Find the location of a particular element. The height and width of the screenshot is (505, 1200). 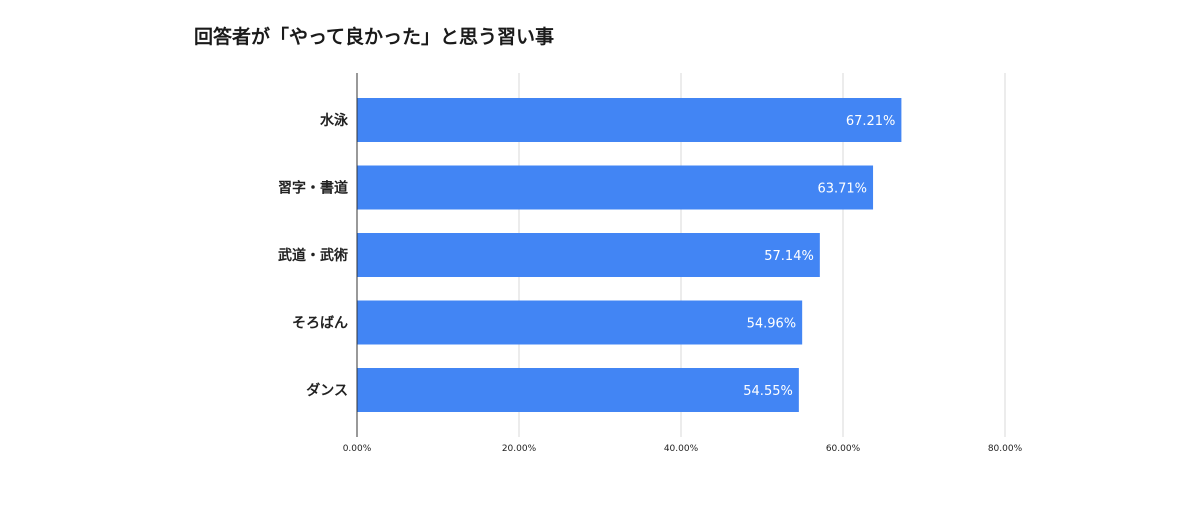

x-tick-label-2: 40.00% is located at coordinates (681, 449).